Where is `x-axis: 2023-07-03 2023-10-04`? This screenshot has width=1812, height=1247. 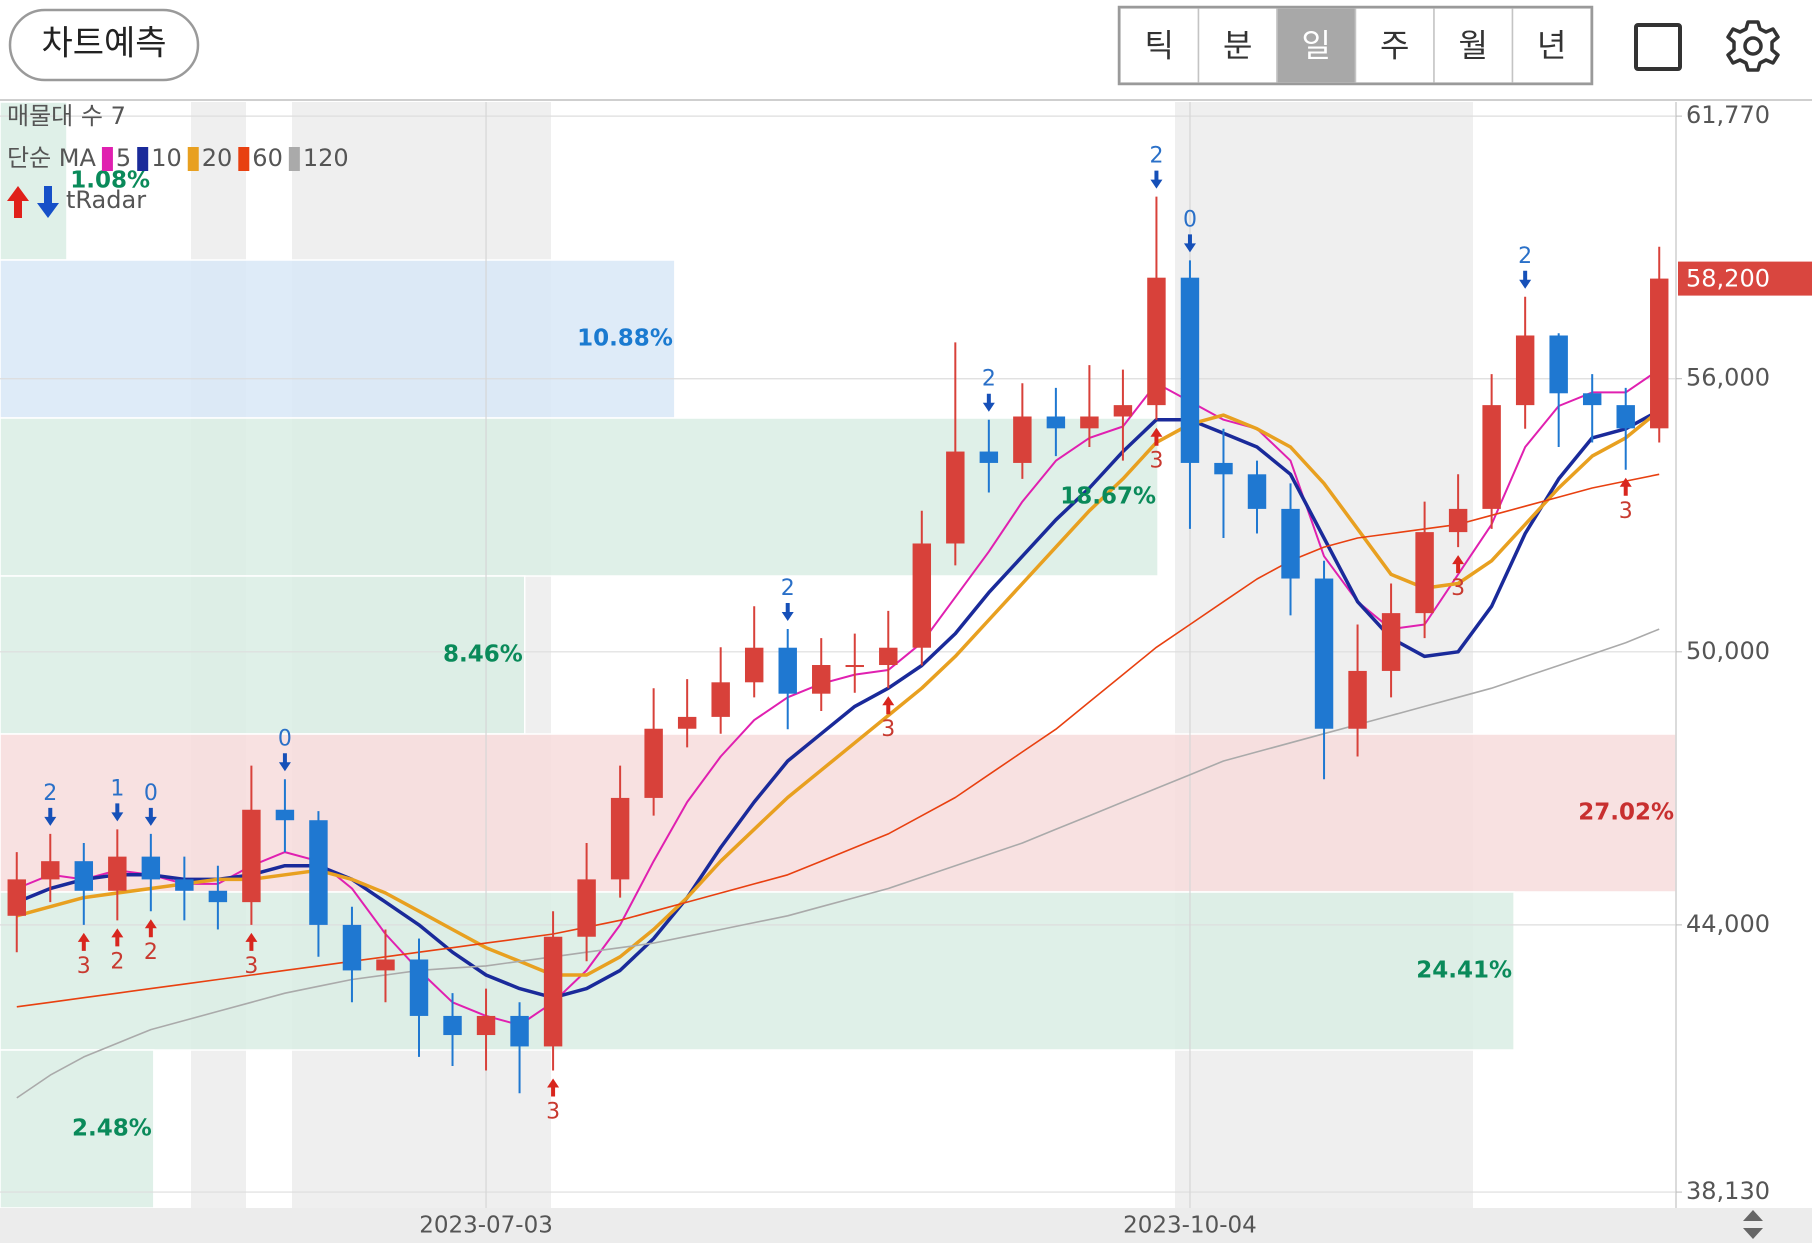 x-axis: 2023-07-03 2023-10-04 is located at coordinates (838, 1226).